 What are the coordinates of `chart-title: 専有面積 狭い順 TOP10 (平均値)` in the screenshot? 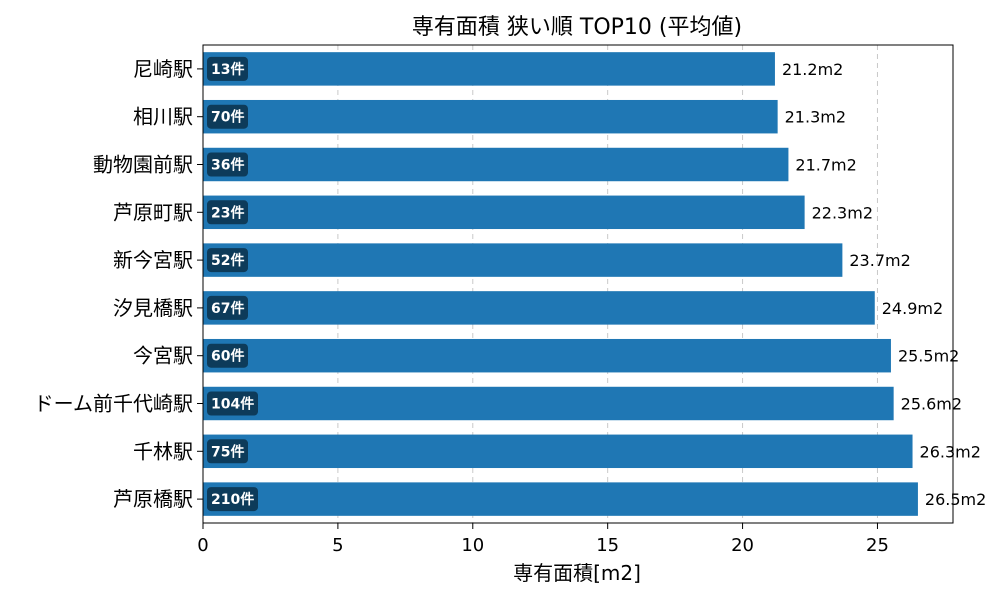 It's located at (577, 27).